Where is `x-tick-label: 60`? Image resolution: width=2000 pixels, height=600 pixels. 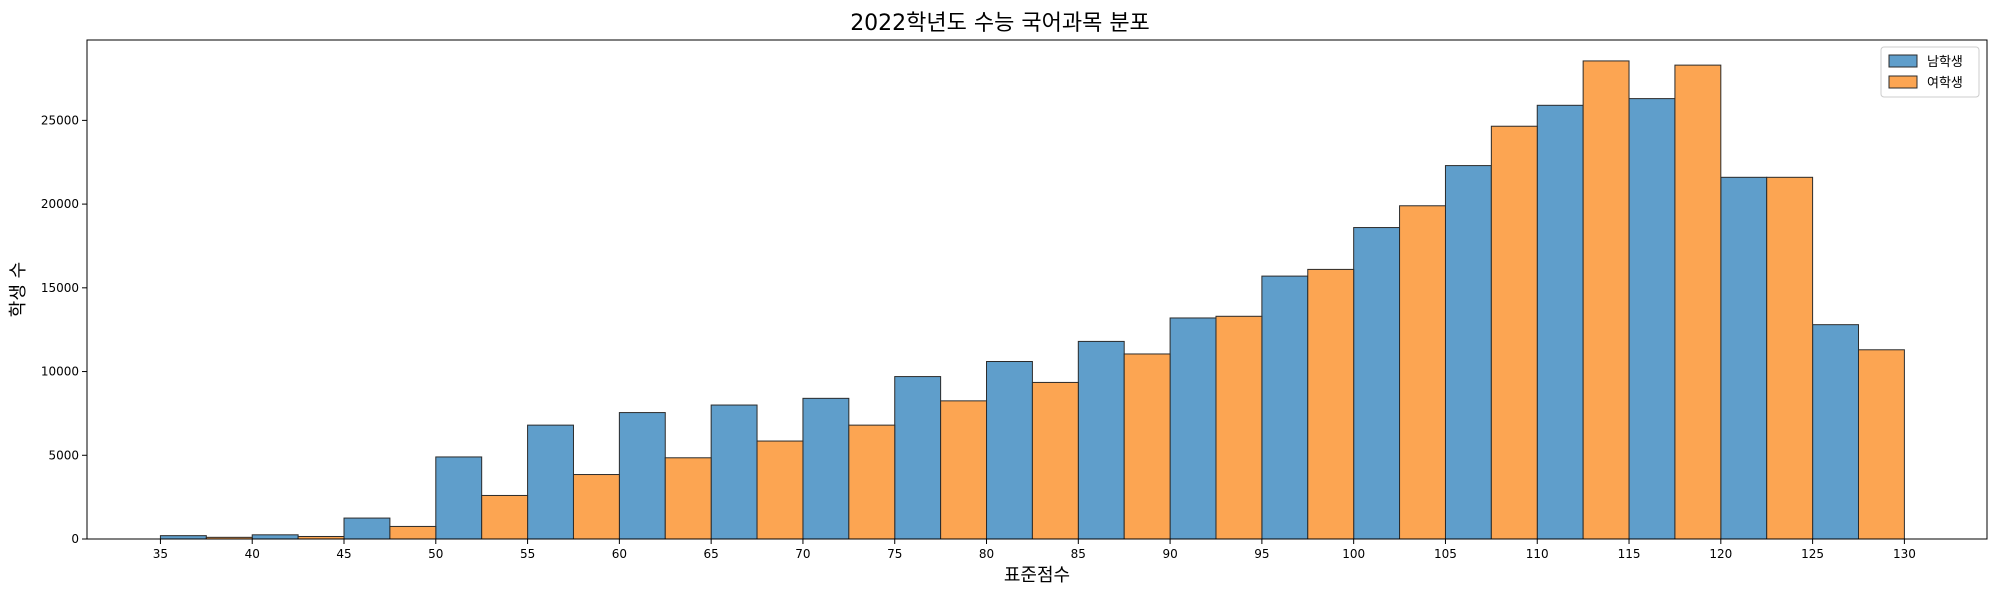
x-tick-label: 60 is located at coordinates (619, 554).